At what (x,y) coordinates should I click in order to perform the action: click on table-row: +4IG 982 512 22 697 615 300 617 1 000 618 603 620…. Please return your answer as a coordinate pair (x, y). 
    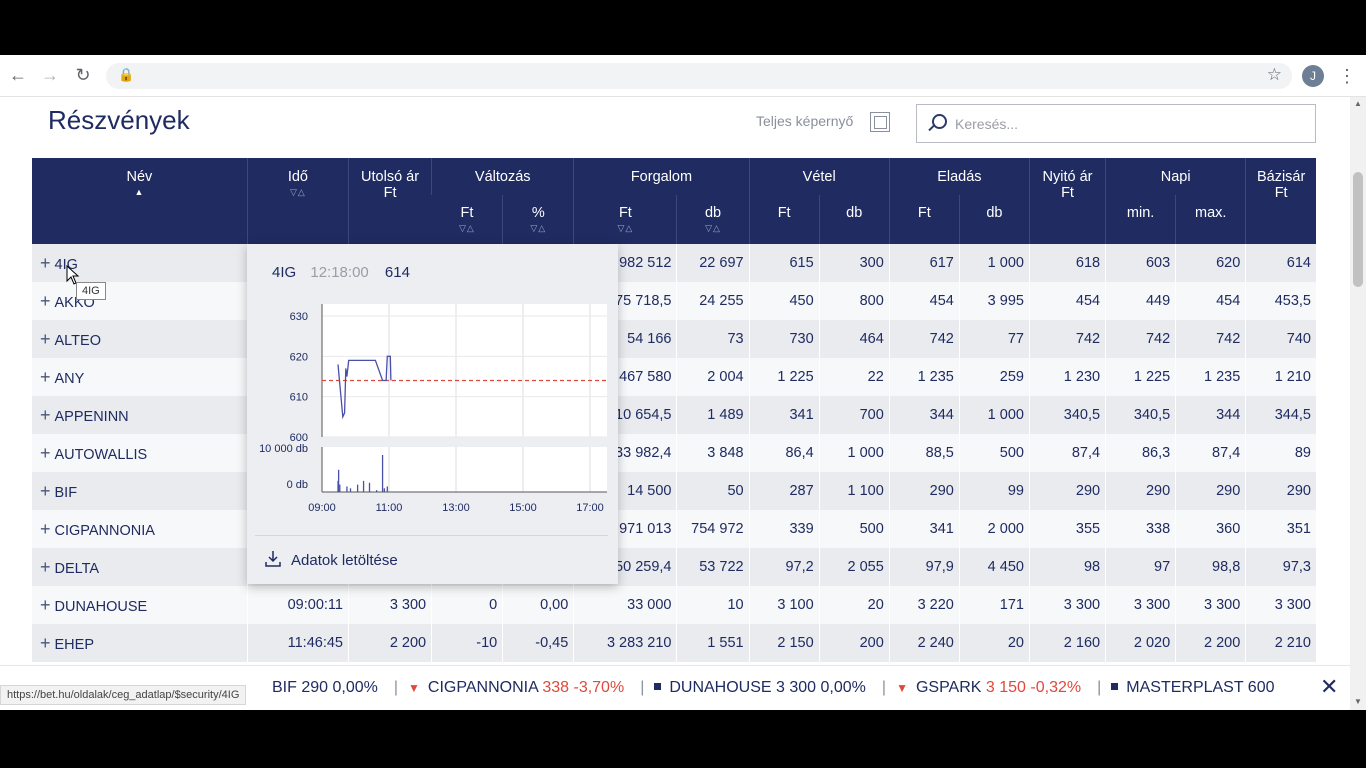
    Looking at the image, I should click on (674, 263).